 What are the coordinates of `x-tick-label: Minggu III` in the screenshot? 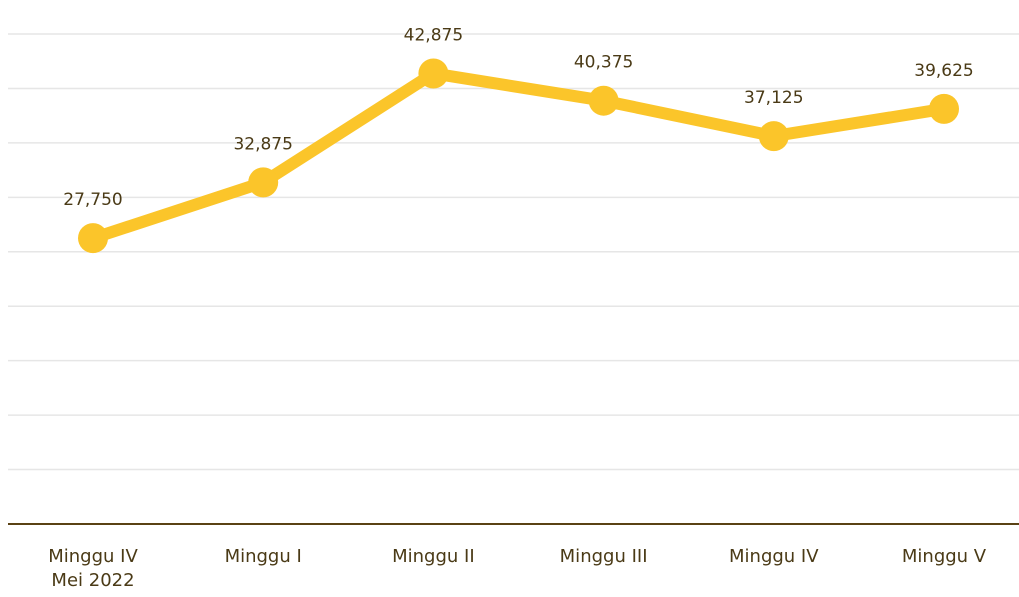 It's located at (603, 556).